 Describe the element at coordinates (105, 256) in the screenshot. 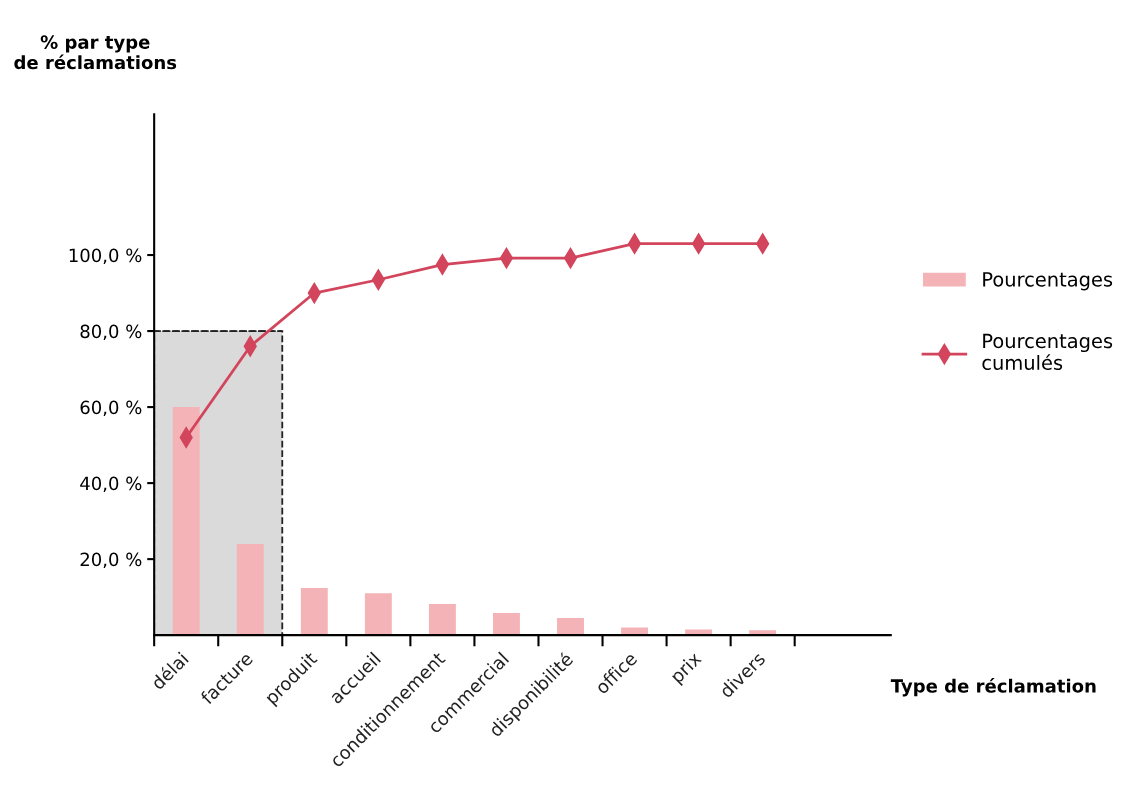

I see `y-tick-label: 100,0 %` at that location.